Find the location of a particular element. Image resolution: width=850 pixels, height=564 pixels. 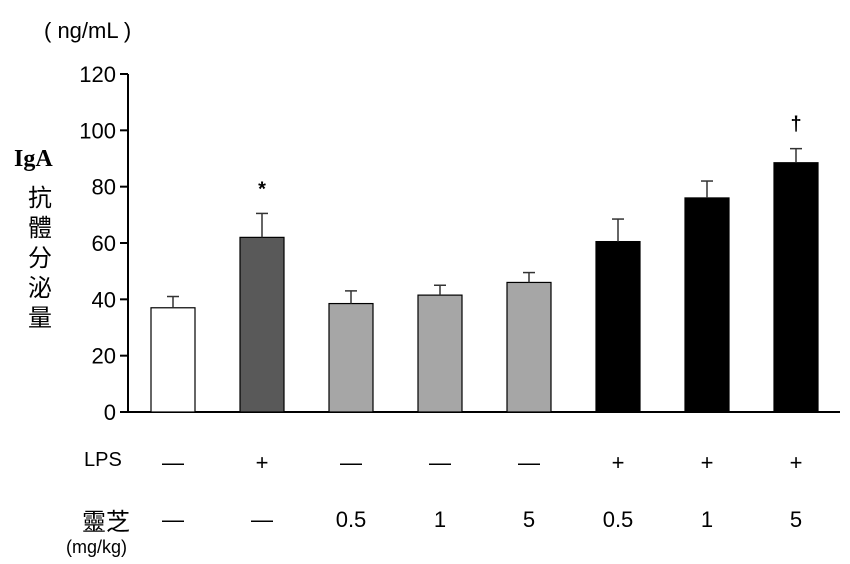

y-tick-label: 60 is located at coordinates (104, 243).